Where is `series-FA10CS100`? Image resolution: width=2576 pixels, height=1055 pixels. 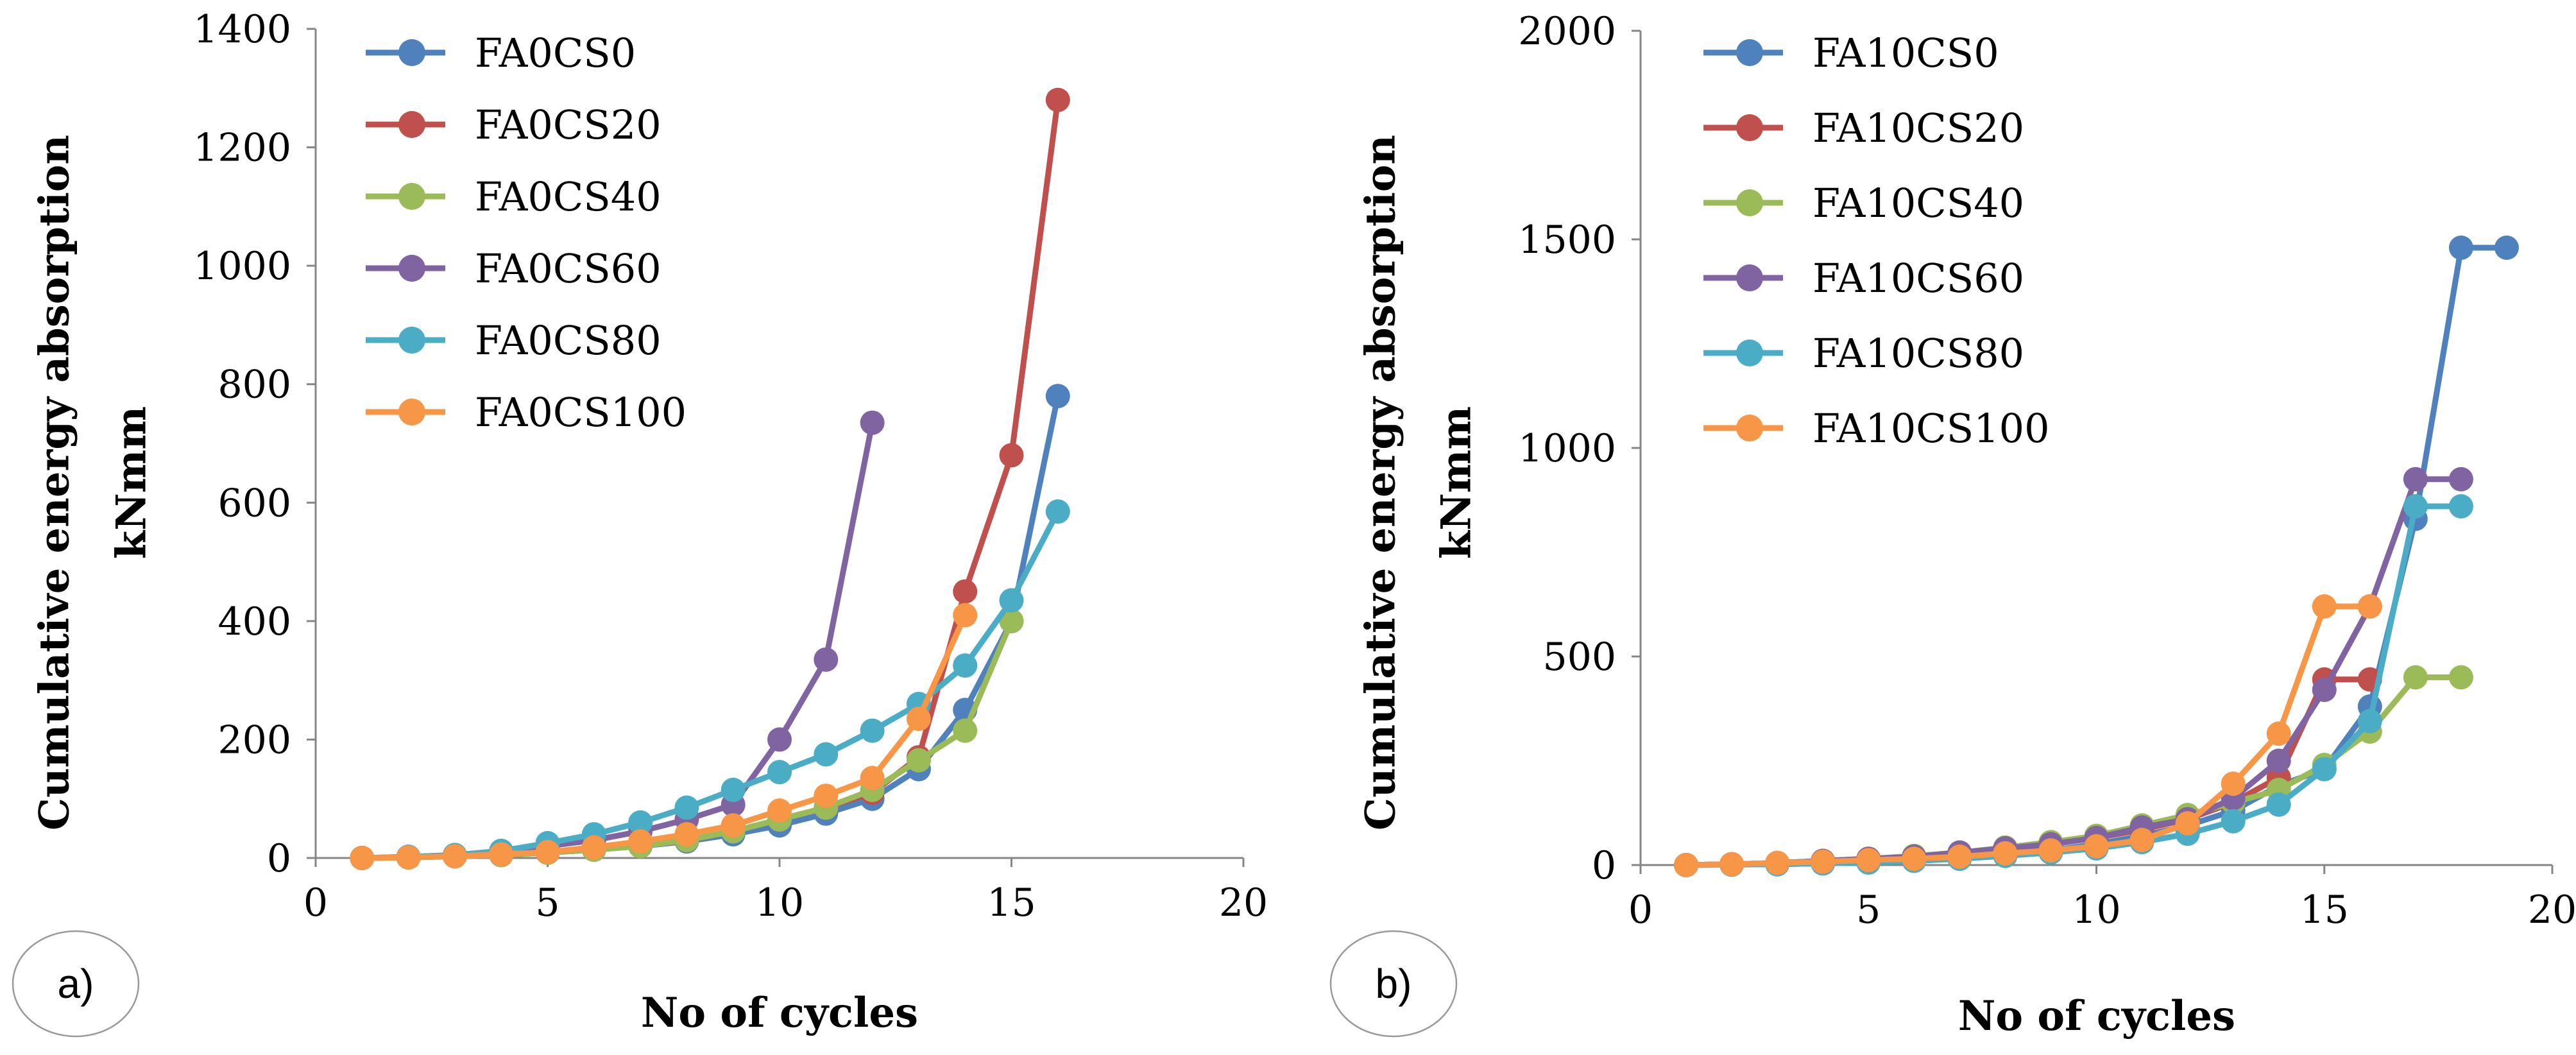 series-FA10CS100 is located at coordinates (2028, 736).